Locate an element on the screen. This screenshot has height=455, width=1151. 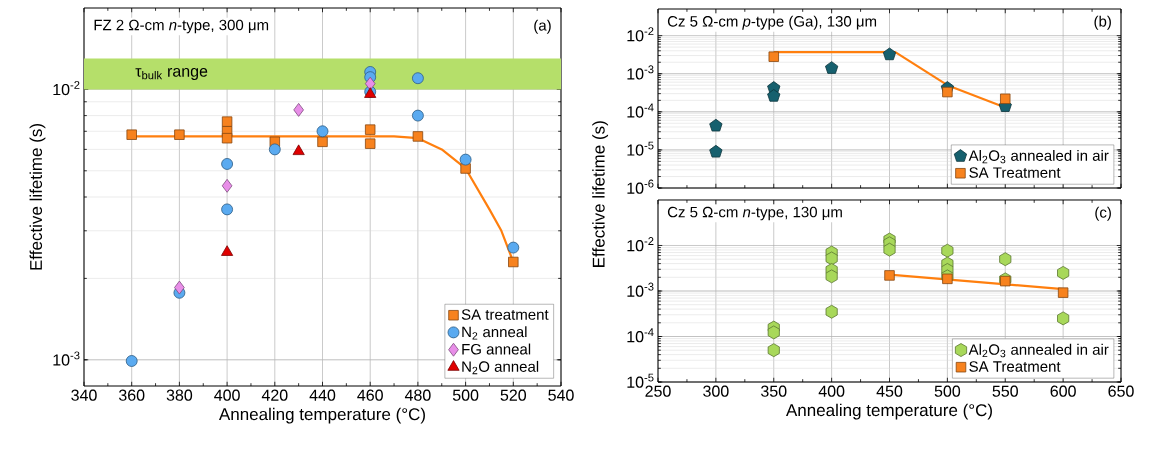
legend-label: N$_{2}$O anneal is located at coordinates (500, 367).